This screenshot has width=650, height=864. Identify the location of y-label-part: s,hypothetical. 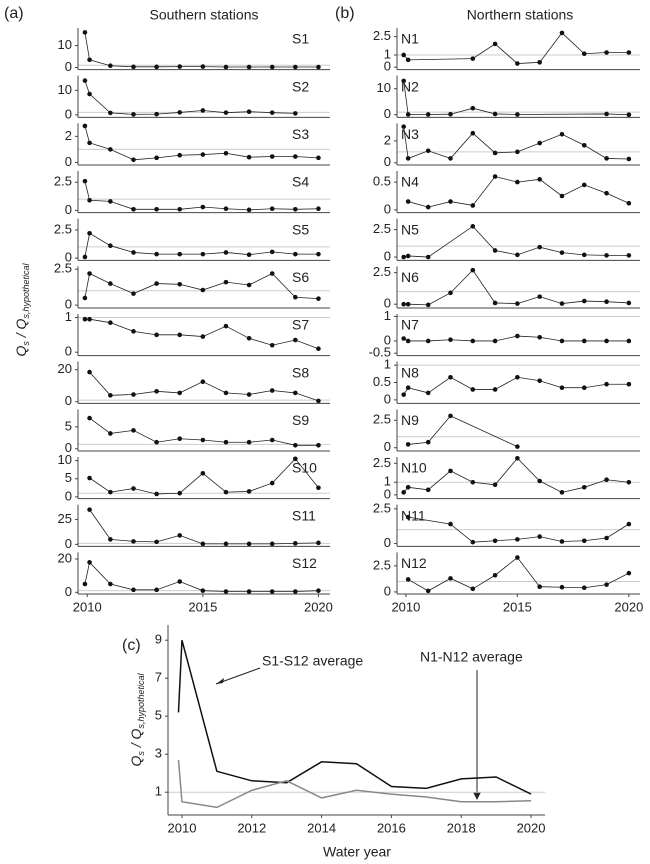
(26, 291).